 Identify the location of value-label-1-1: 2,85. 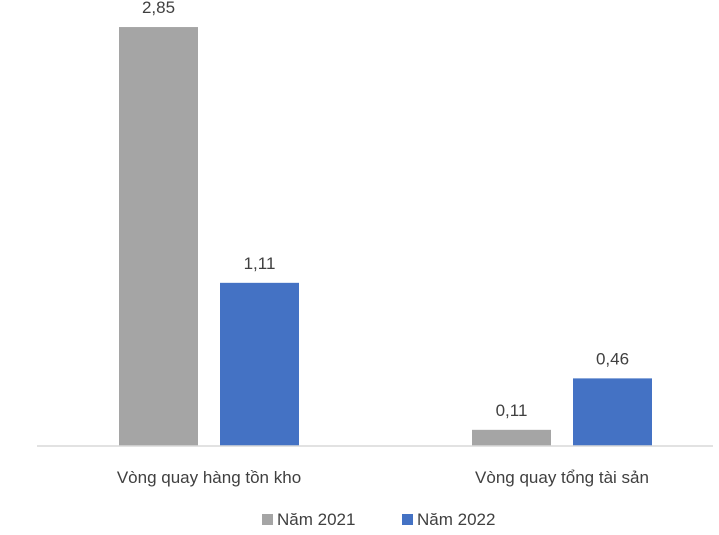
(158, 8).